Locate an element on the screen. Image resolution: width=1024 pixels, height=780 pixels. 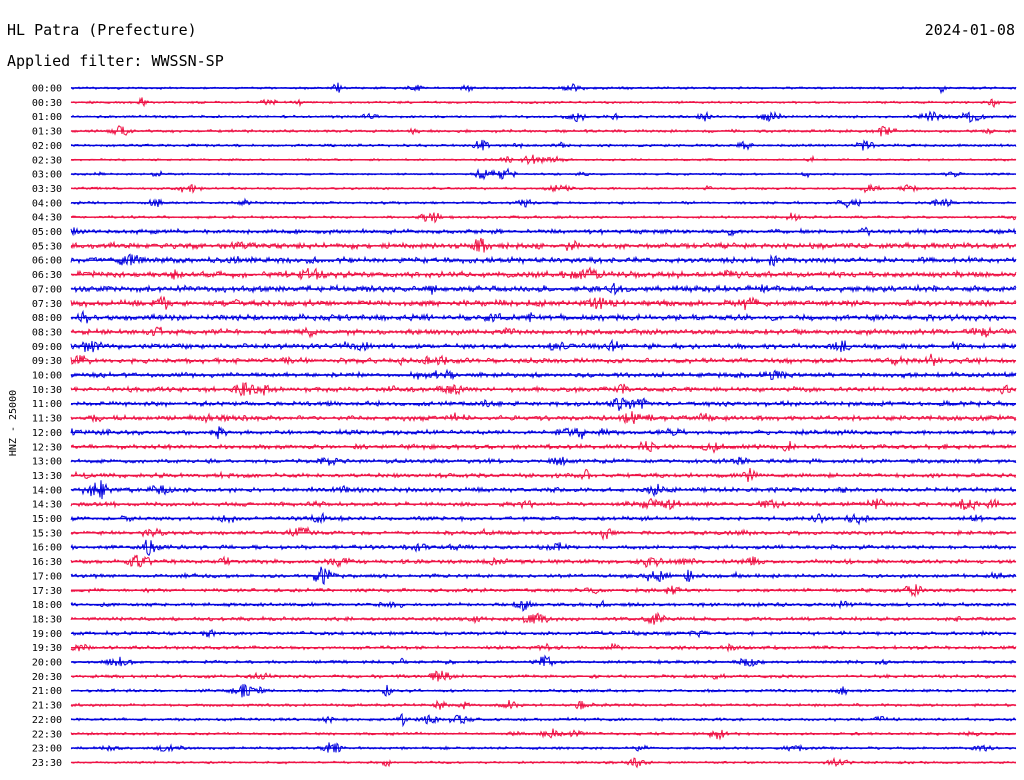
row-time-label: 20:30 is located at coordinates (47, 677).